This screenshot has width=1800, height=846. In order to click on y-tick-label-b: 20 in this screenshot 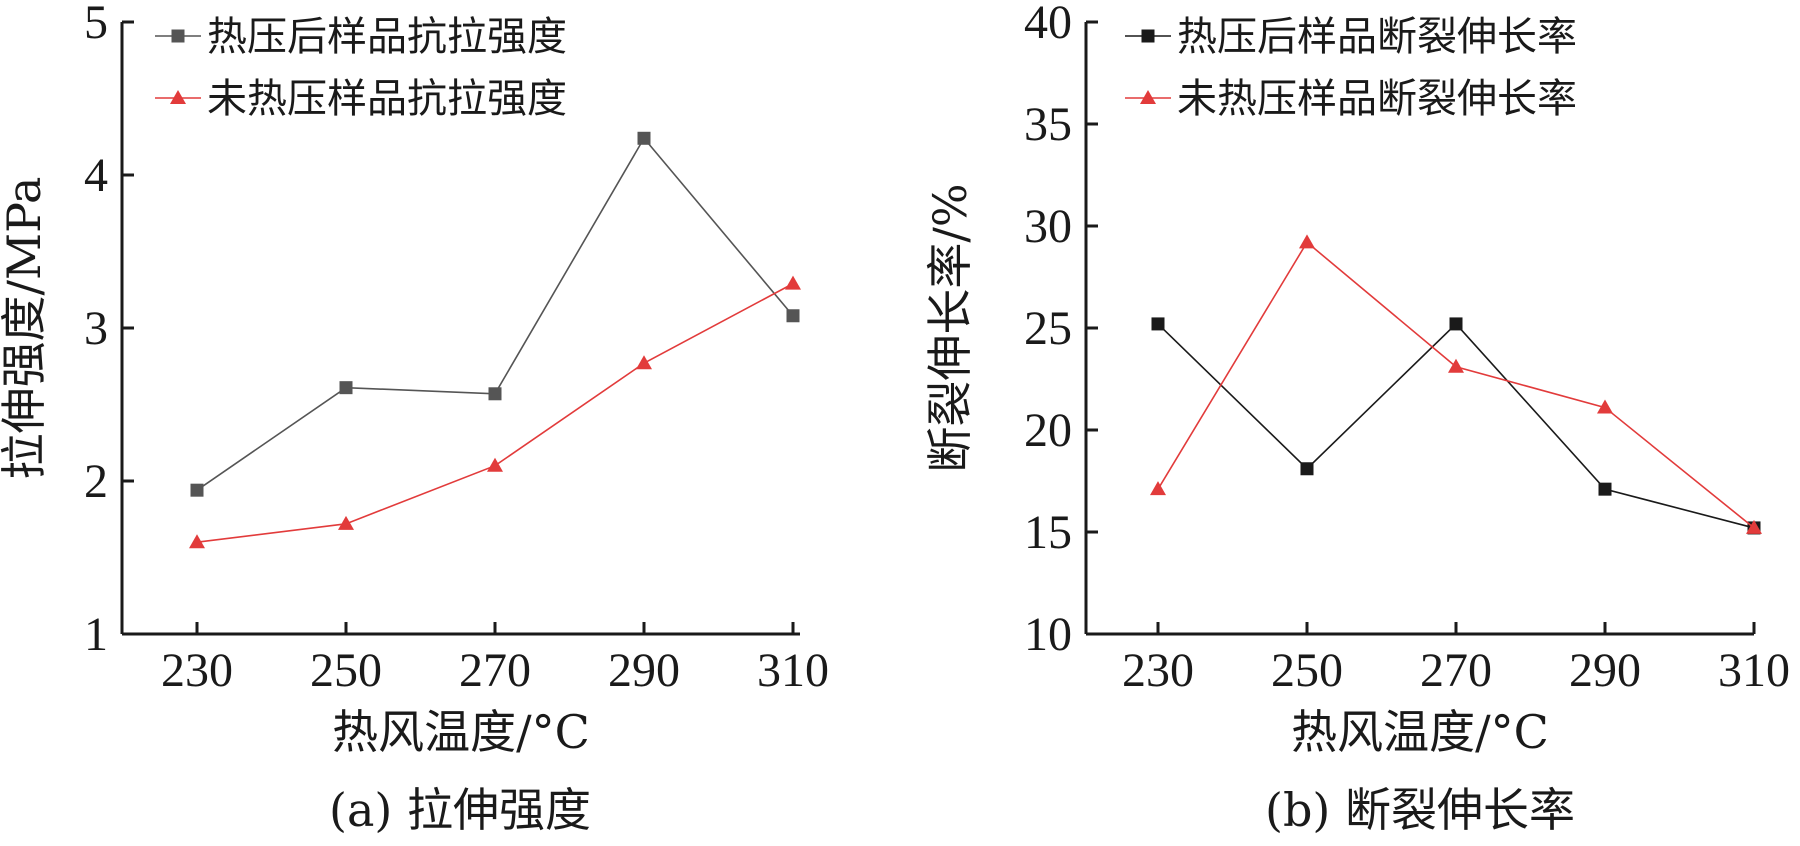, I will do `click(1048, 430)`.